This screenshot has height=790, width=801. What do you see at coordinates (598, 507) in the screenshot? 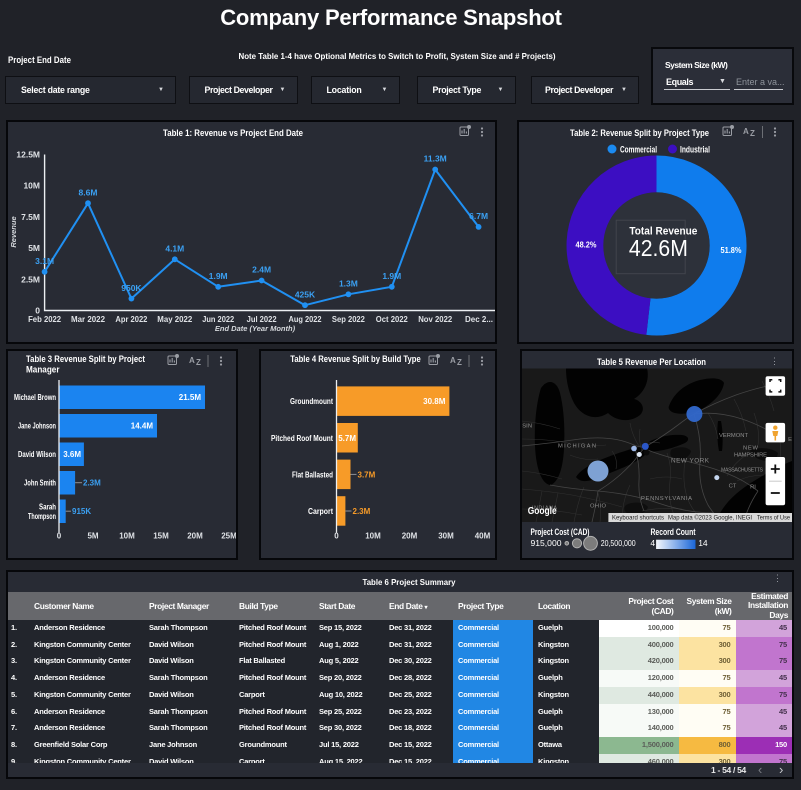
I see `svg-text: OHIO` at bounding box center [598, 507].